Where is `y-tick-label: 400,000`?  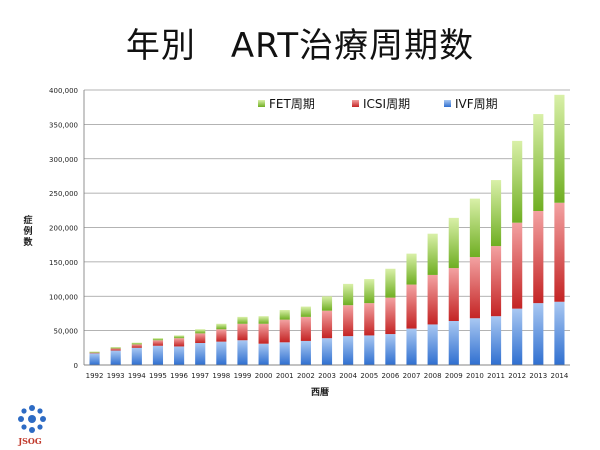
y-tick-label: 400,000 is located at coordinates (63, 91).